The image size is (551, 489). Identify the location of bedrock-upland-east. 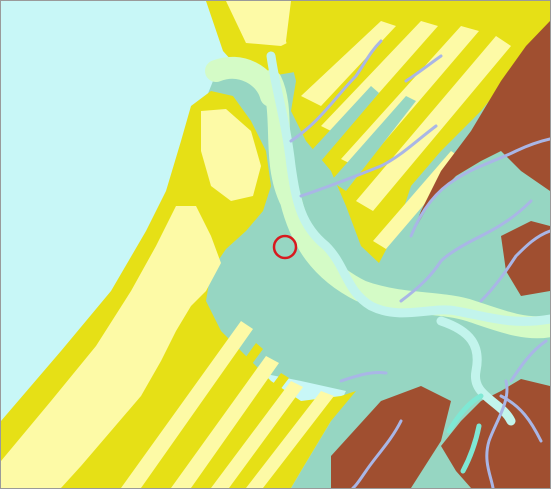
(480, 128).